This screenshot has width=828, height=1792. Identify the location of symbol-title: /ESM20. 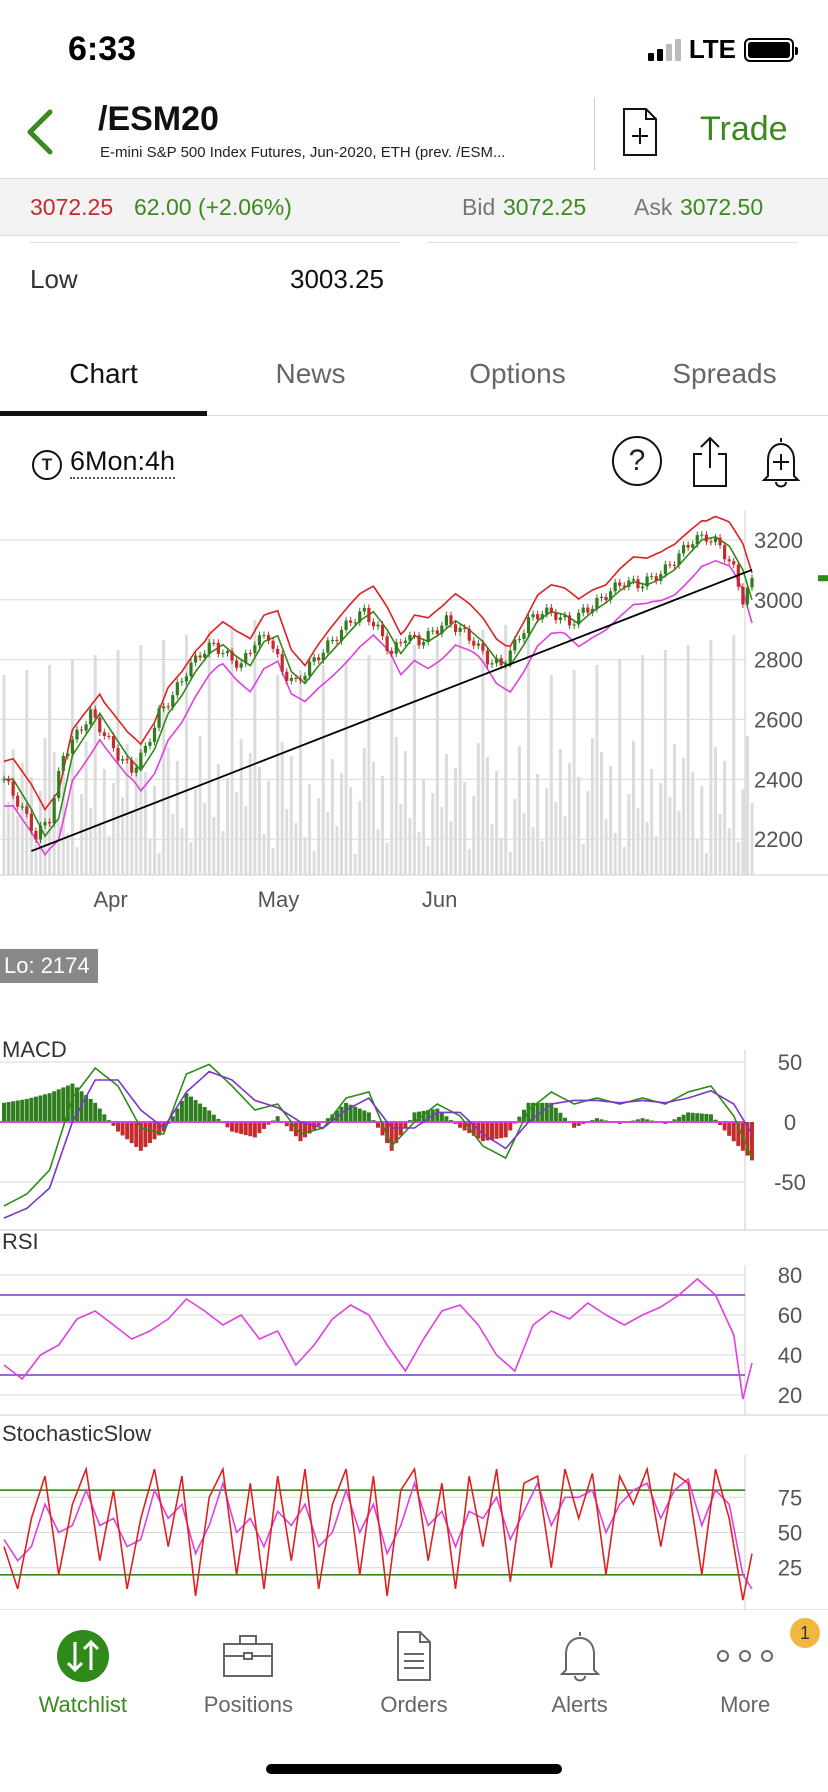
(158, 119).